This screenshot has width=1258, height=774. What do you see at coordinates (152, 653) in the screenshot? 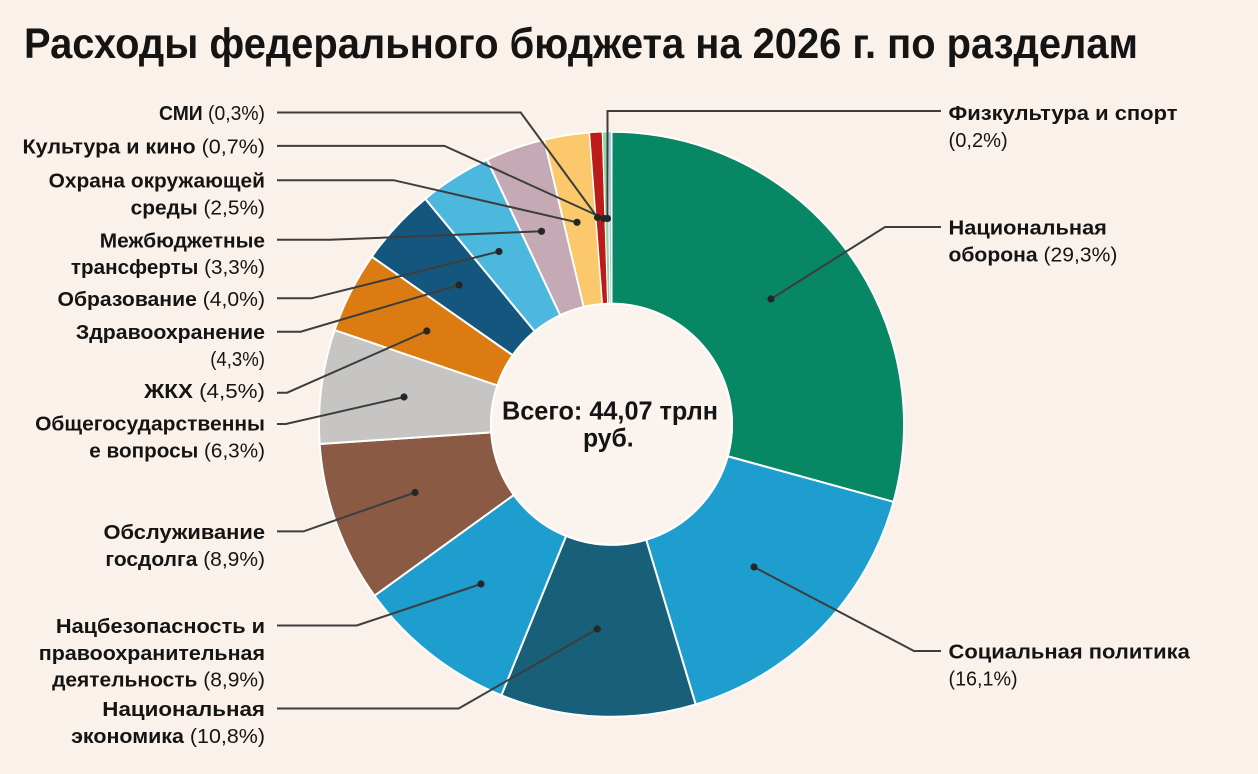
I see `svg-text: правоохранительная` at bounding box center [152, 653].